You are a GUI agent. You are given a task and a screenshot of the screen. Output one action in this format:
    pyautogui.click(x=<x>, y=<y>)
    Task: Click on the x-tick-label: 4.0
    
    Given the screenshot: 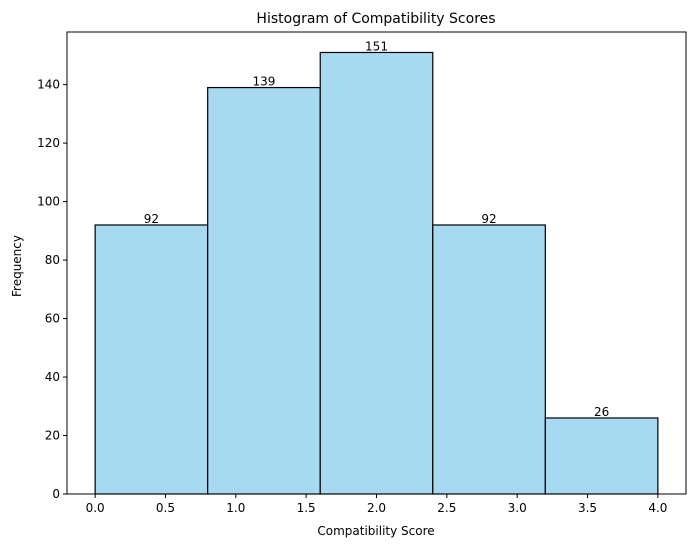 What is the action you would take?
    pyautogui.click(x=657, y=508)
    